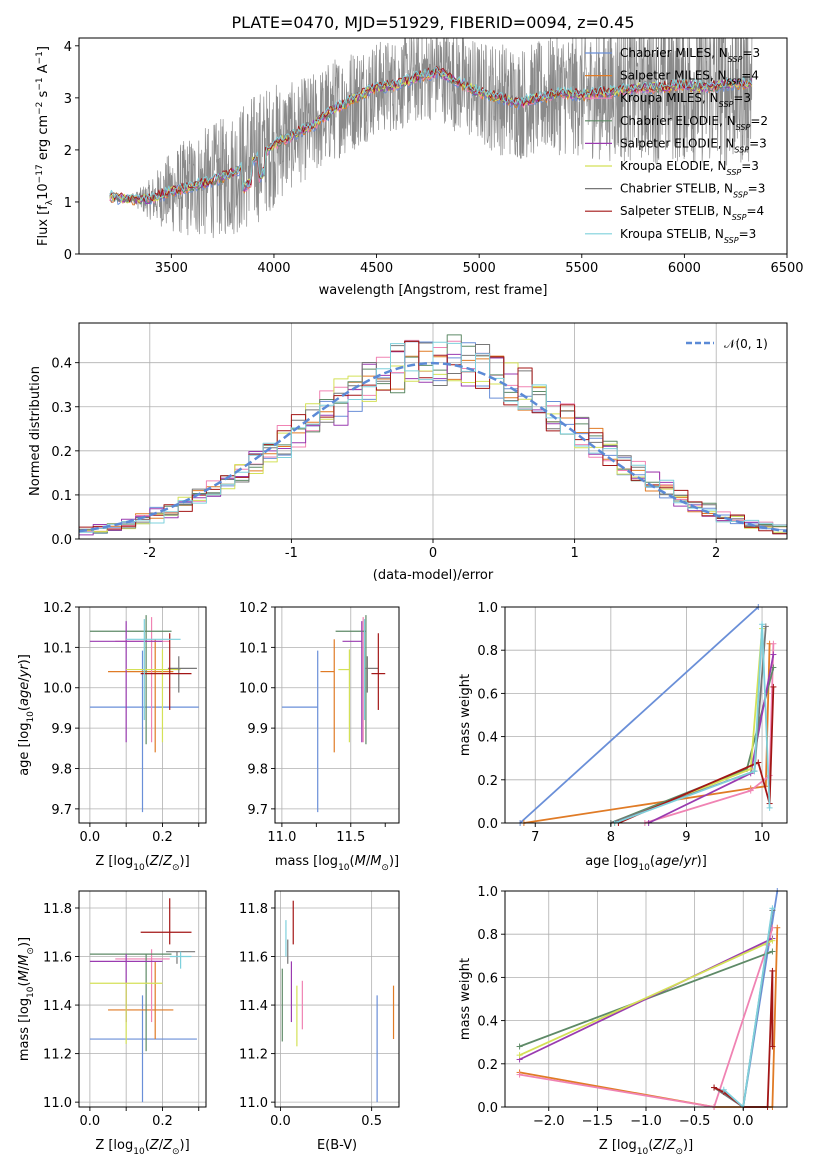 The height and width of the screenshot is (1170, 819). Describe the element at coordinates (695, 1121) in the screenshot. I see `x-tick-label: −0.5` at that location.